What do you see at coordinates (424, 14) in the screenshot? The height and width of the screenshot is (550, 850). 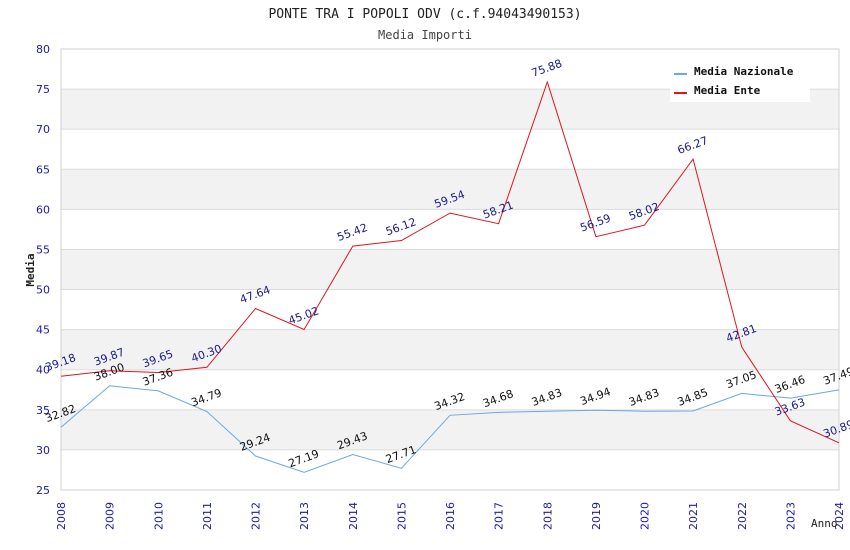 I see `chart-title: PONTE TRA I POPOLI ODV (c.f.94043490153)` at bounding box center [424, 14].